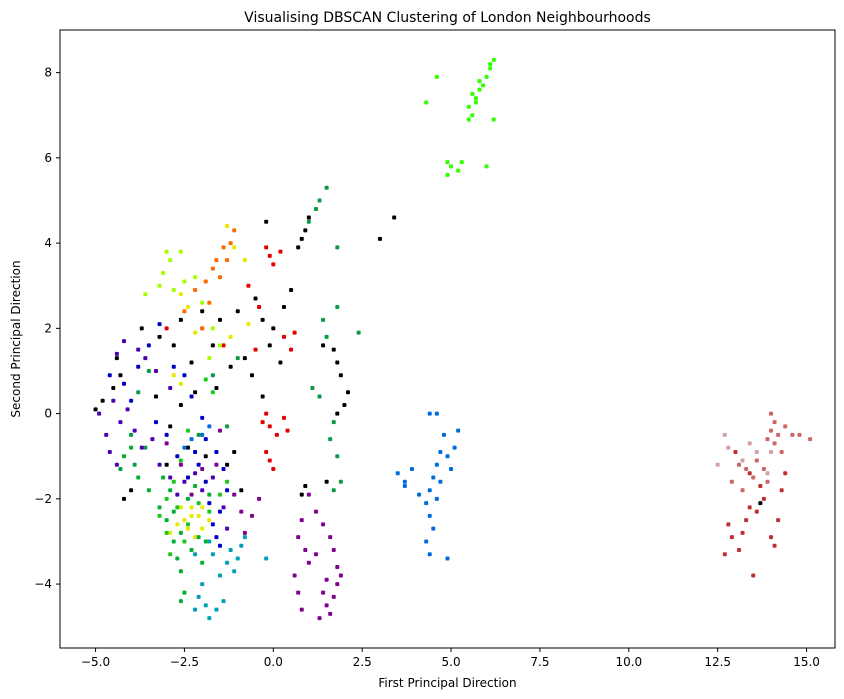  I want to click on x-tick-label: 12.5, so click(717, 662).